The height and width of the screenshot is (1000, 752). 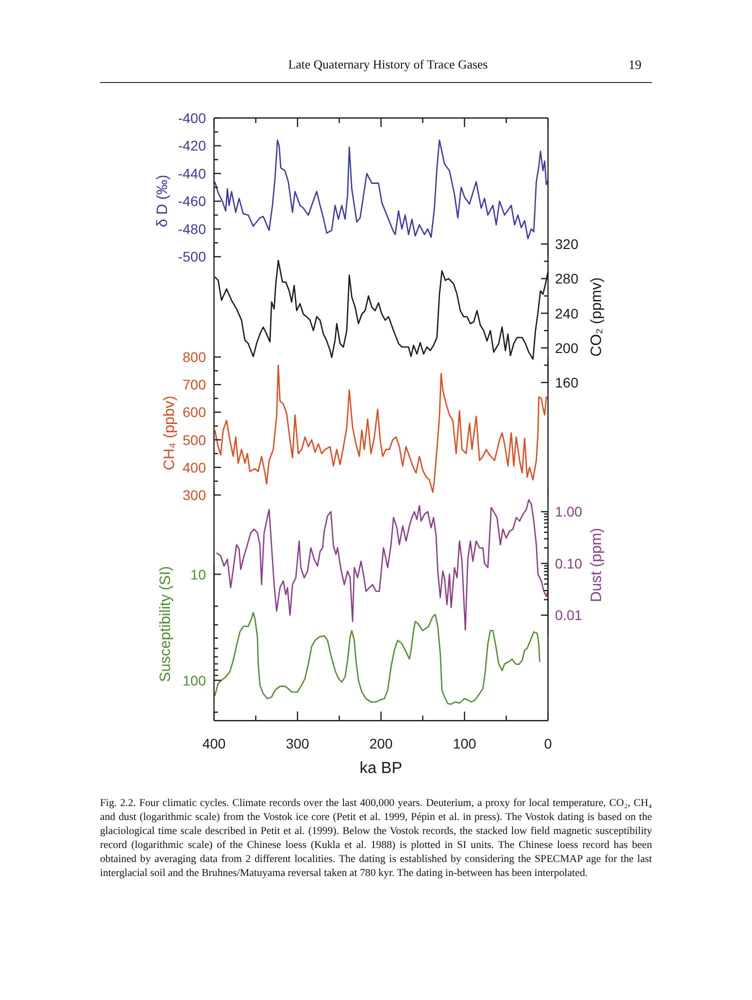 What do you see at coordinates (567, 312) in the screenshot?
I see `y2-tick-label: 240` at bounding box center [567, 312].